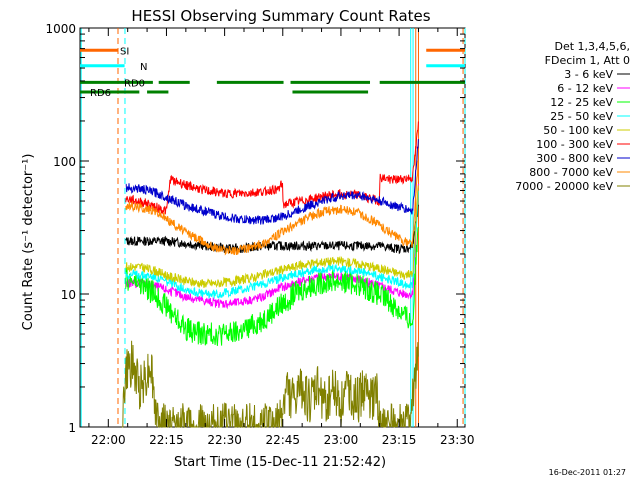 The height and width of the screenshot is (480, 640). I want to click on legend-label-3: 25 - 50 keV, so click(581, 116).